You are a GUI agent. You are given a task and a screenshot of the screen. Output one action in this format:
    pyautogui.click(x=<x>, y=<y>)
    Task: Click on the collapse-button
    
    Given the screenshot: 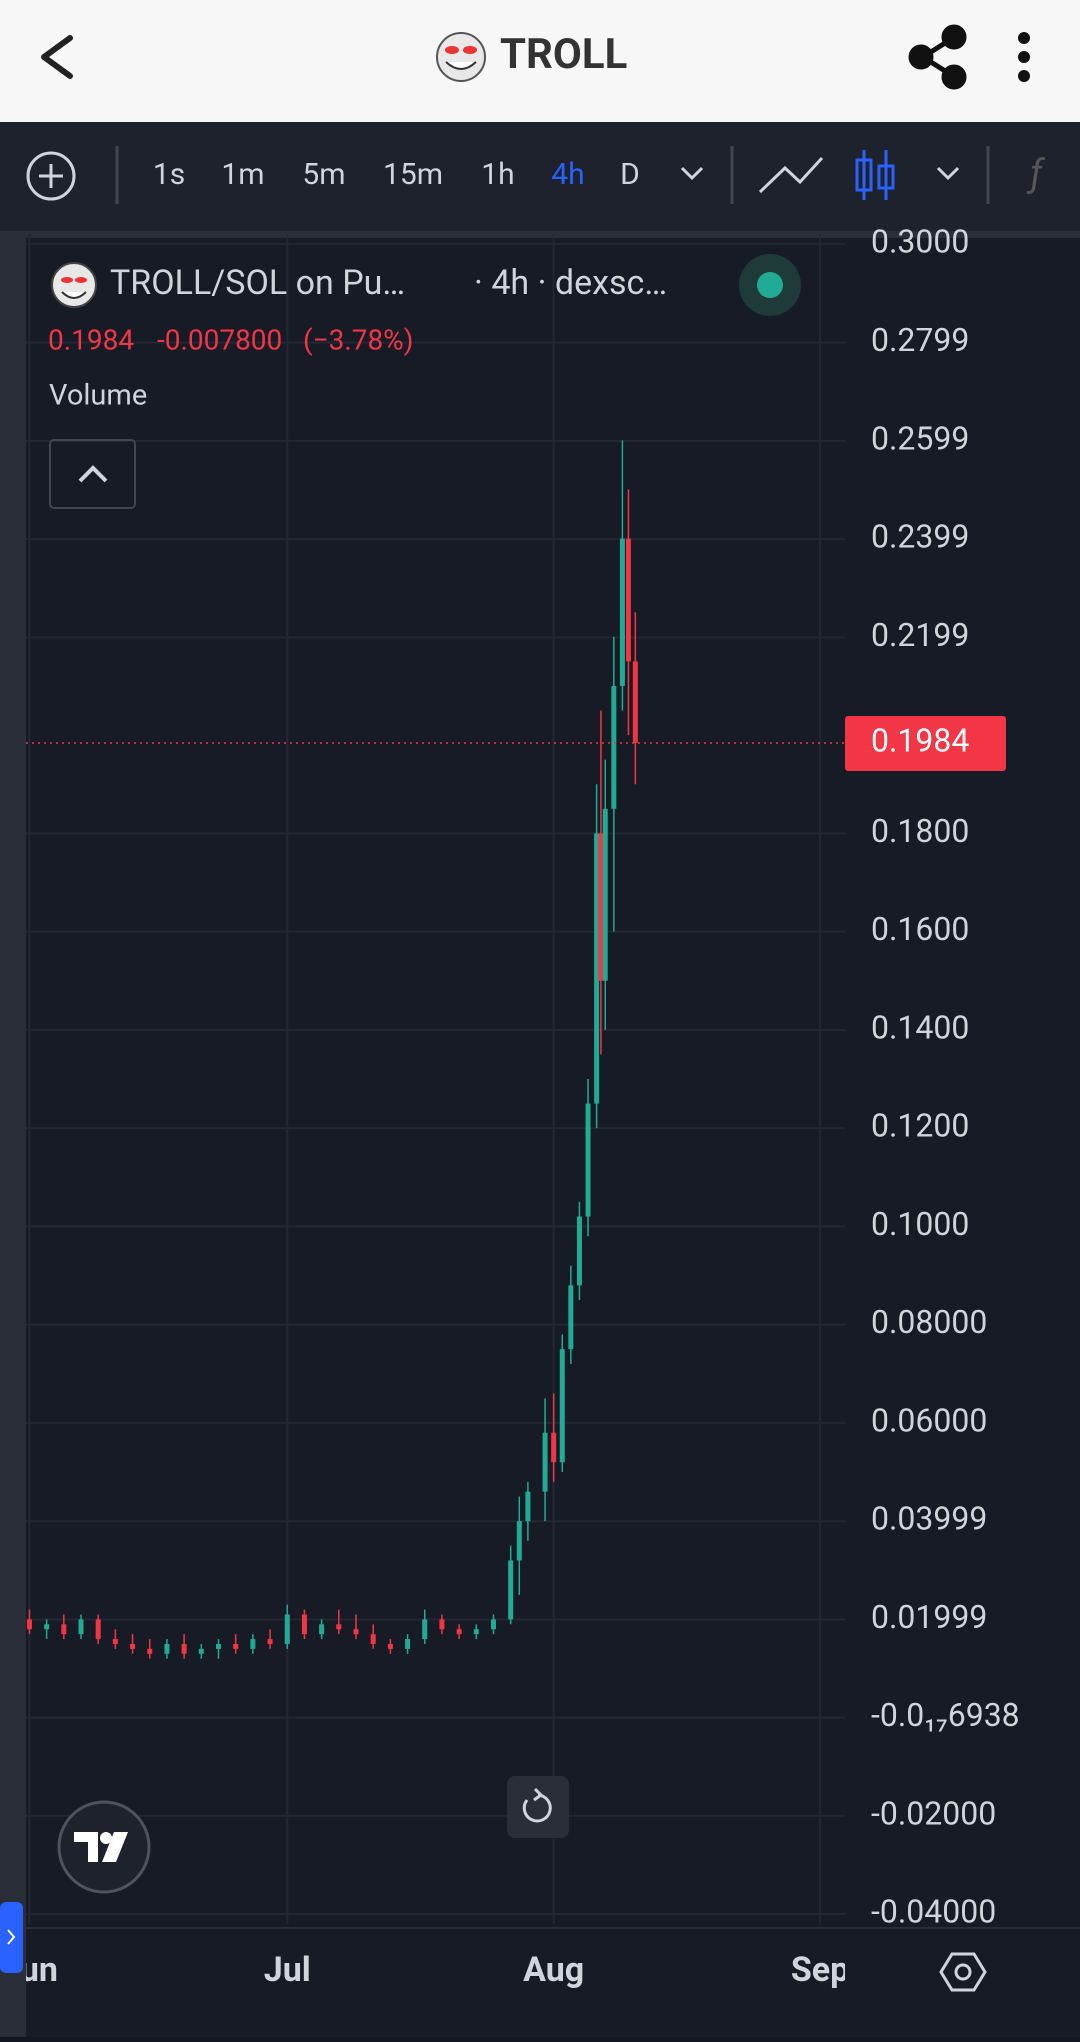 What is the action you would take?
    pyautogui.click(x=92, y=474)
    